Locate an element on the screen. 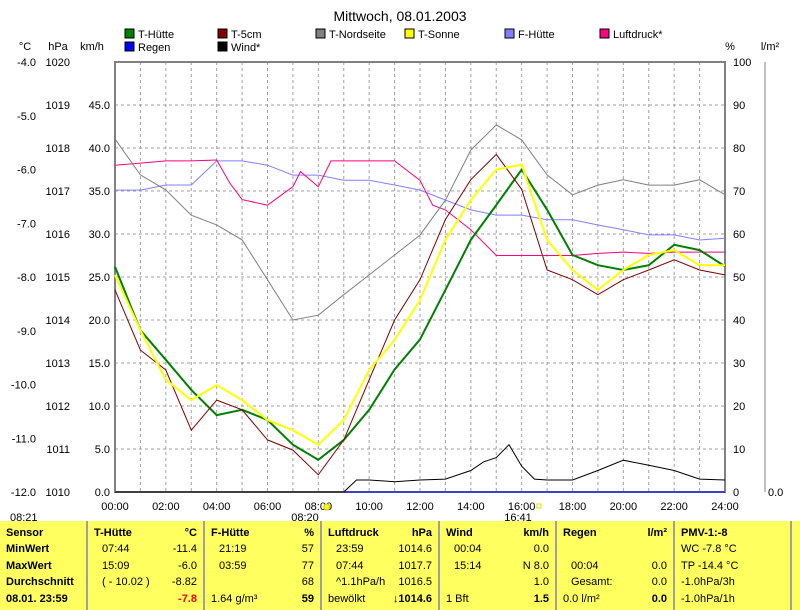  regen-label: Gesamt: is located at coordinates (592, 582).